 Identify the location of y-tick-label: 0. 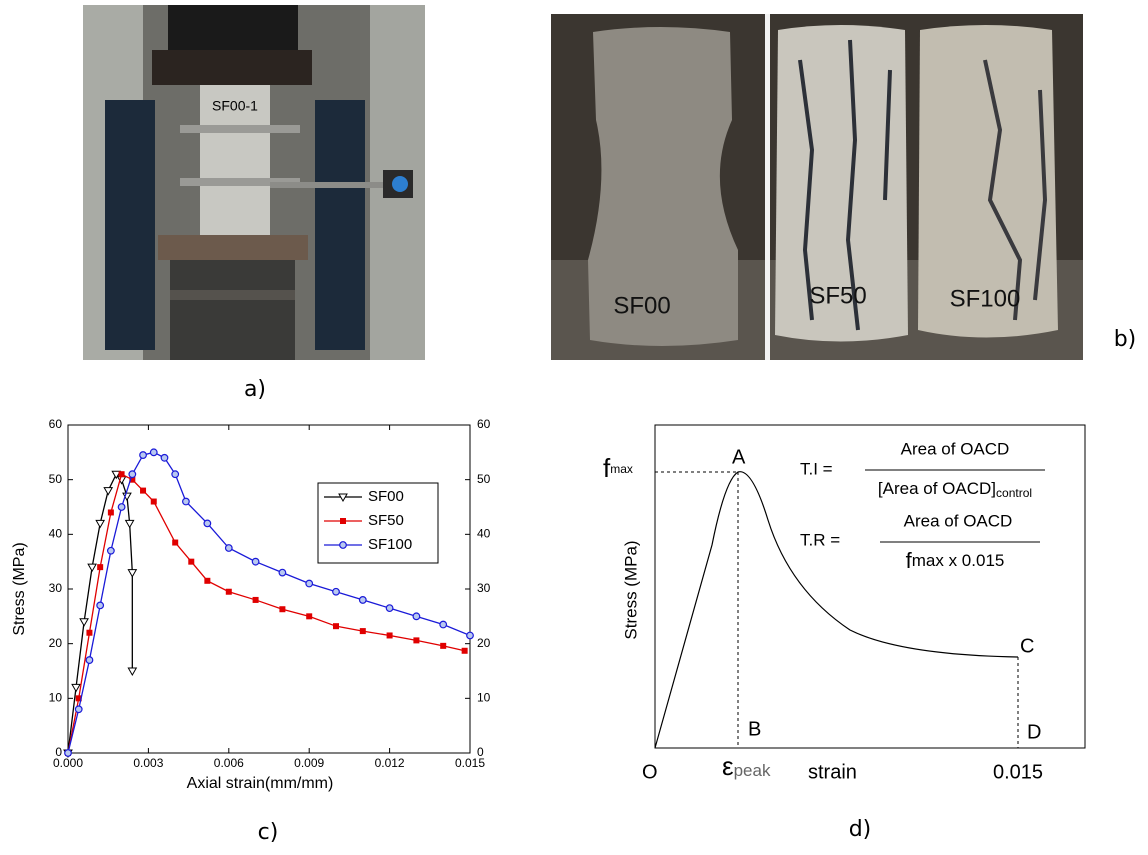
(58, 752).